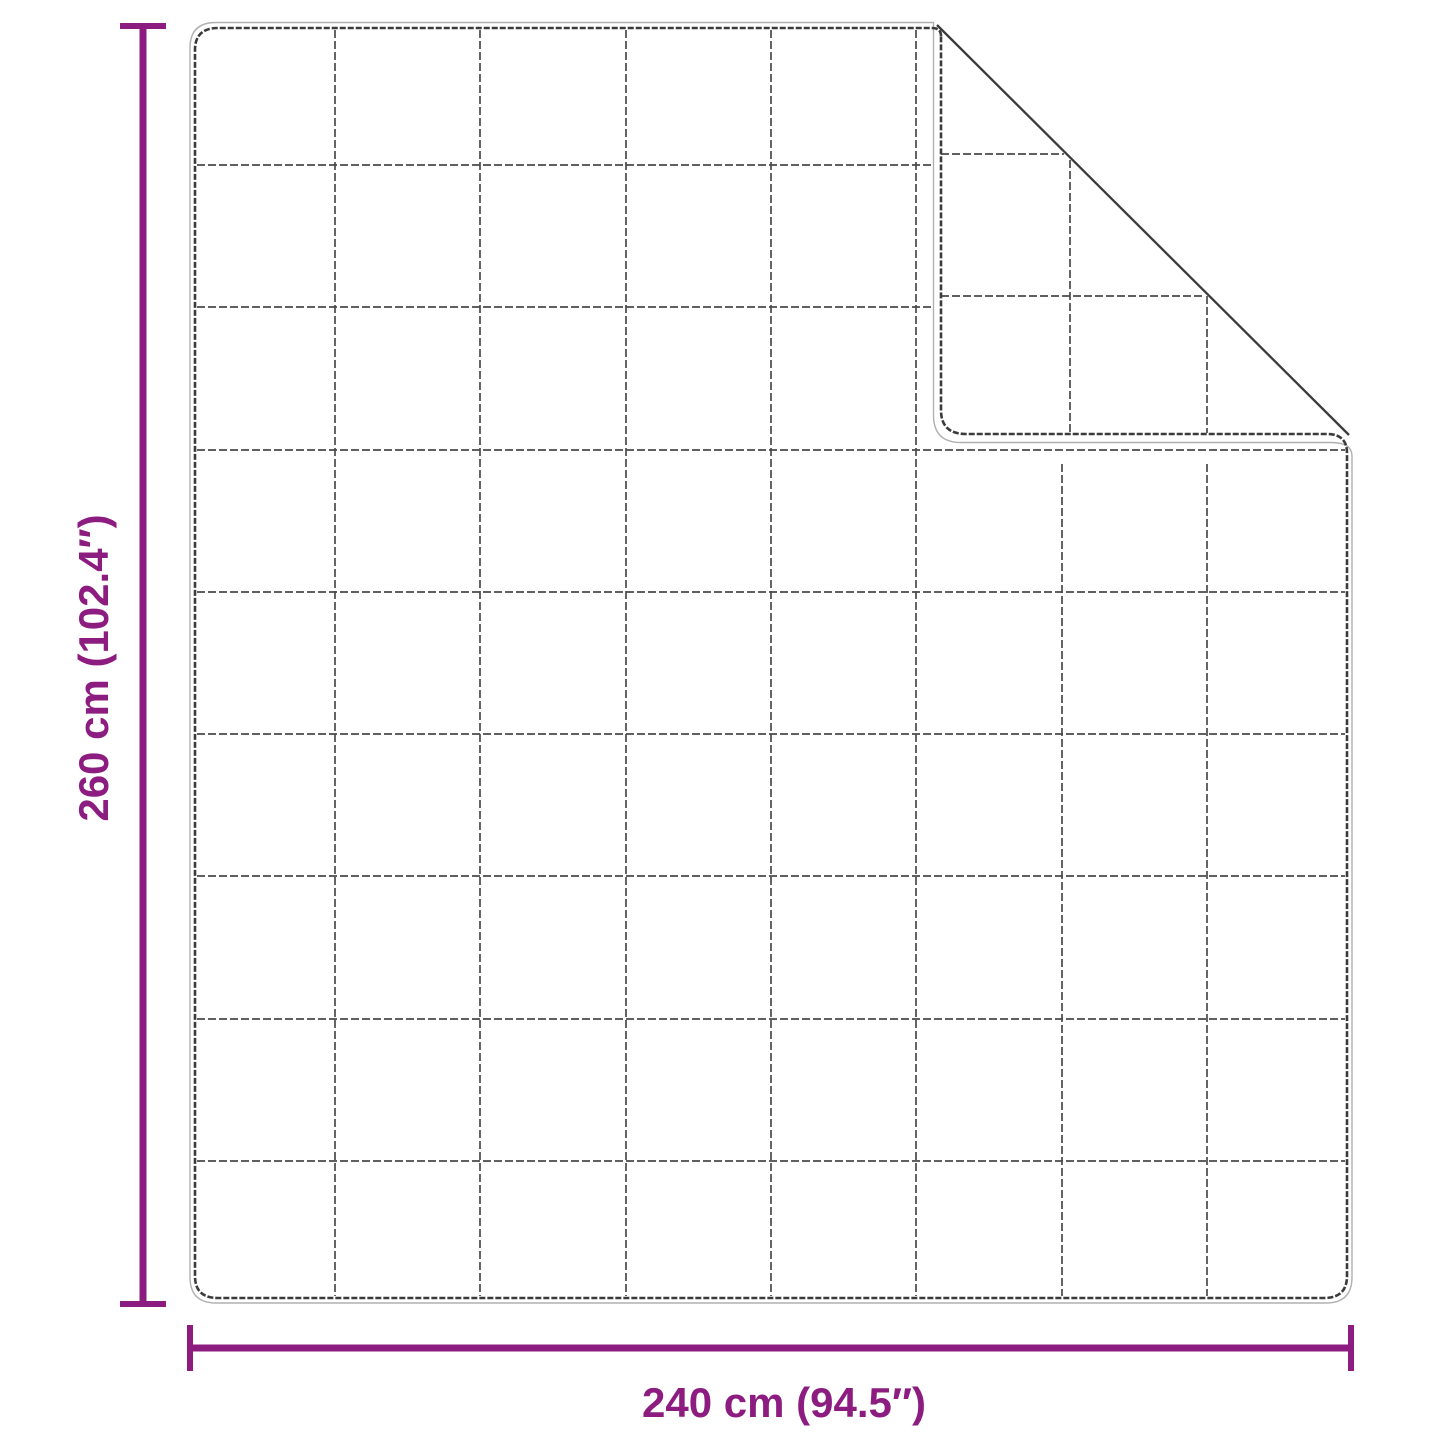 This screenshot has width=1445, height=1445. I want to click on height-dimension-label: 260 cm (102.4″), so click(93, 667).